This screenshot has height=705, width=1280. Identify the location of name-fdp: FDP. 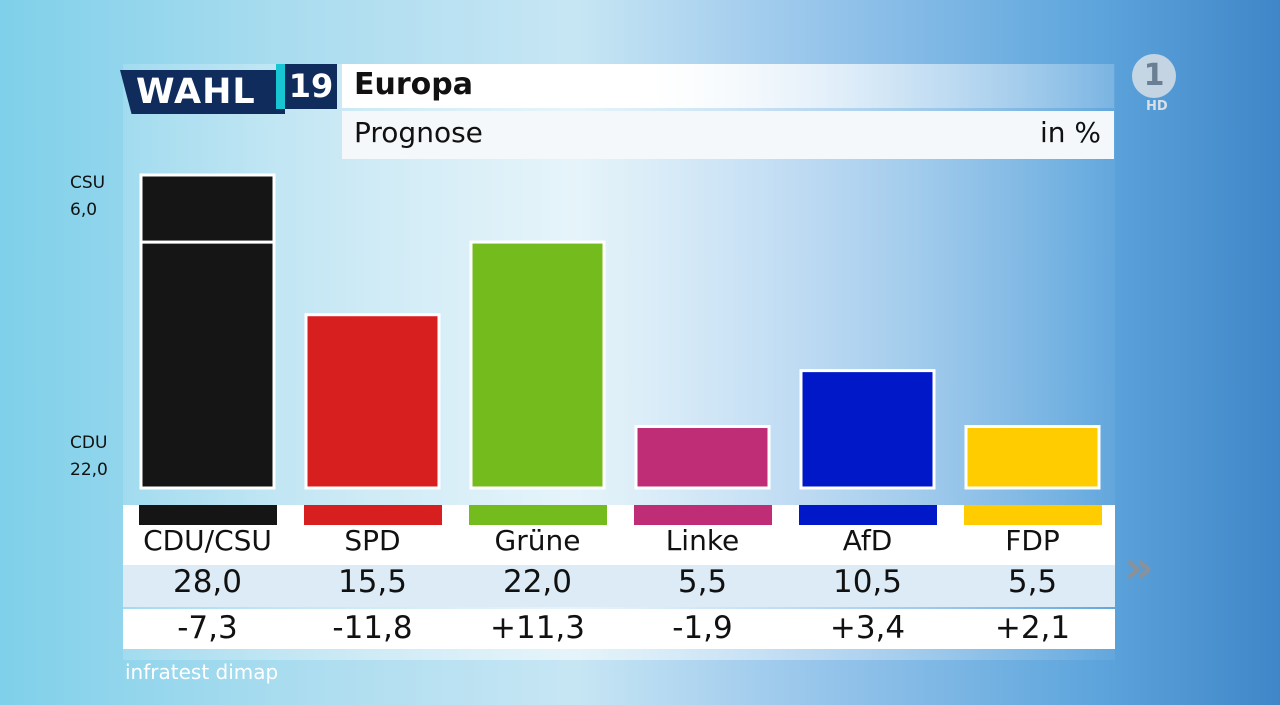
(1032, 540).